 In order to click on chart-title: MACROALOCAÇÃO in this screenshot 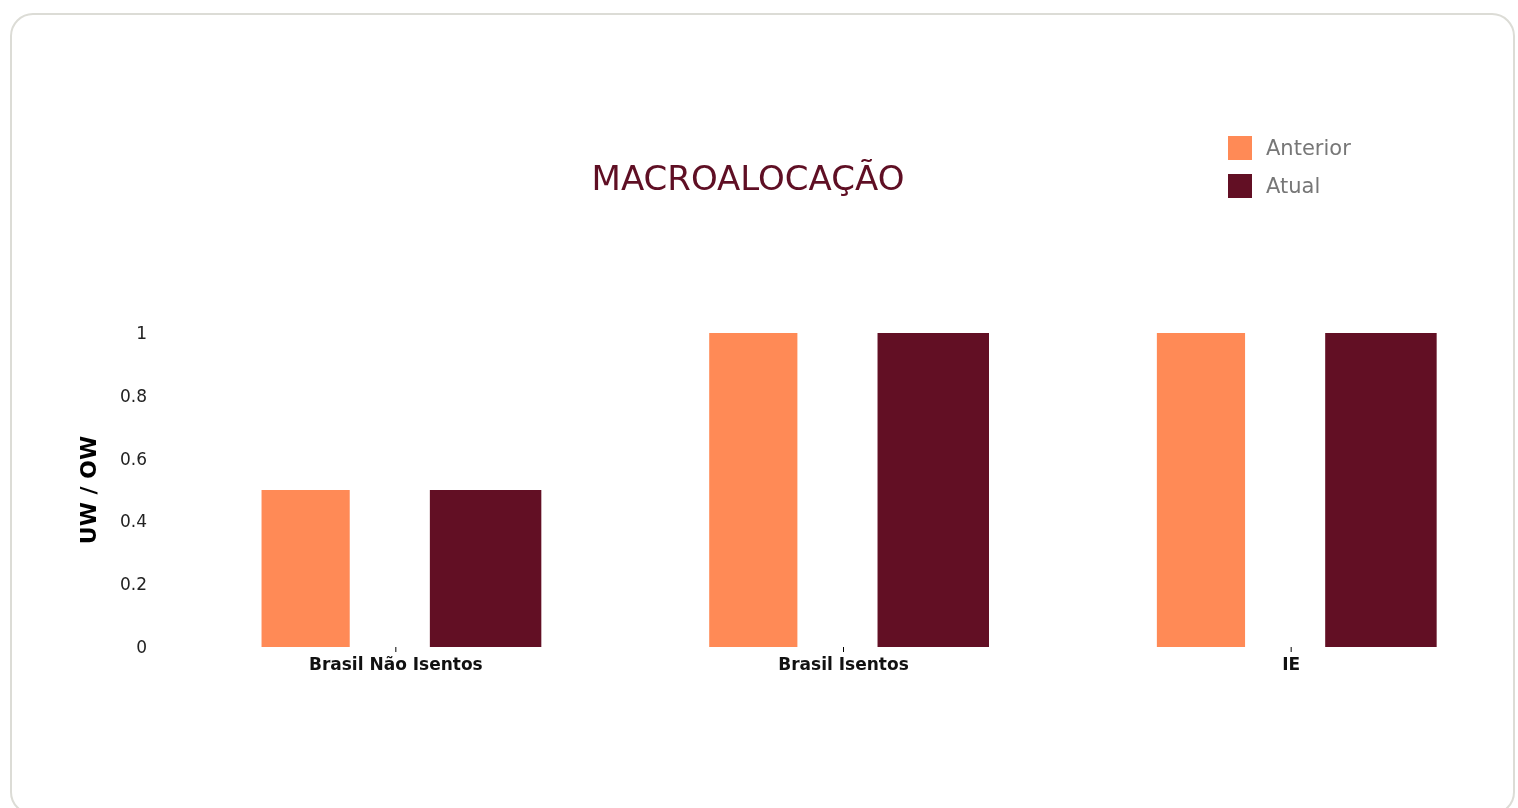, I will do `click(748, 178)`.